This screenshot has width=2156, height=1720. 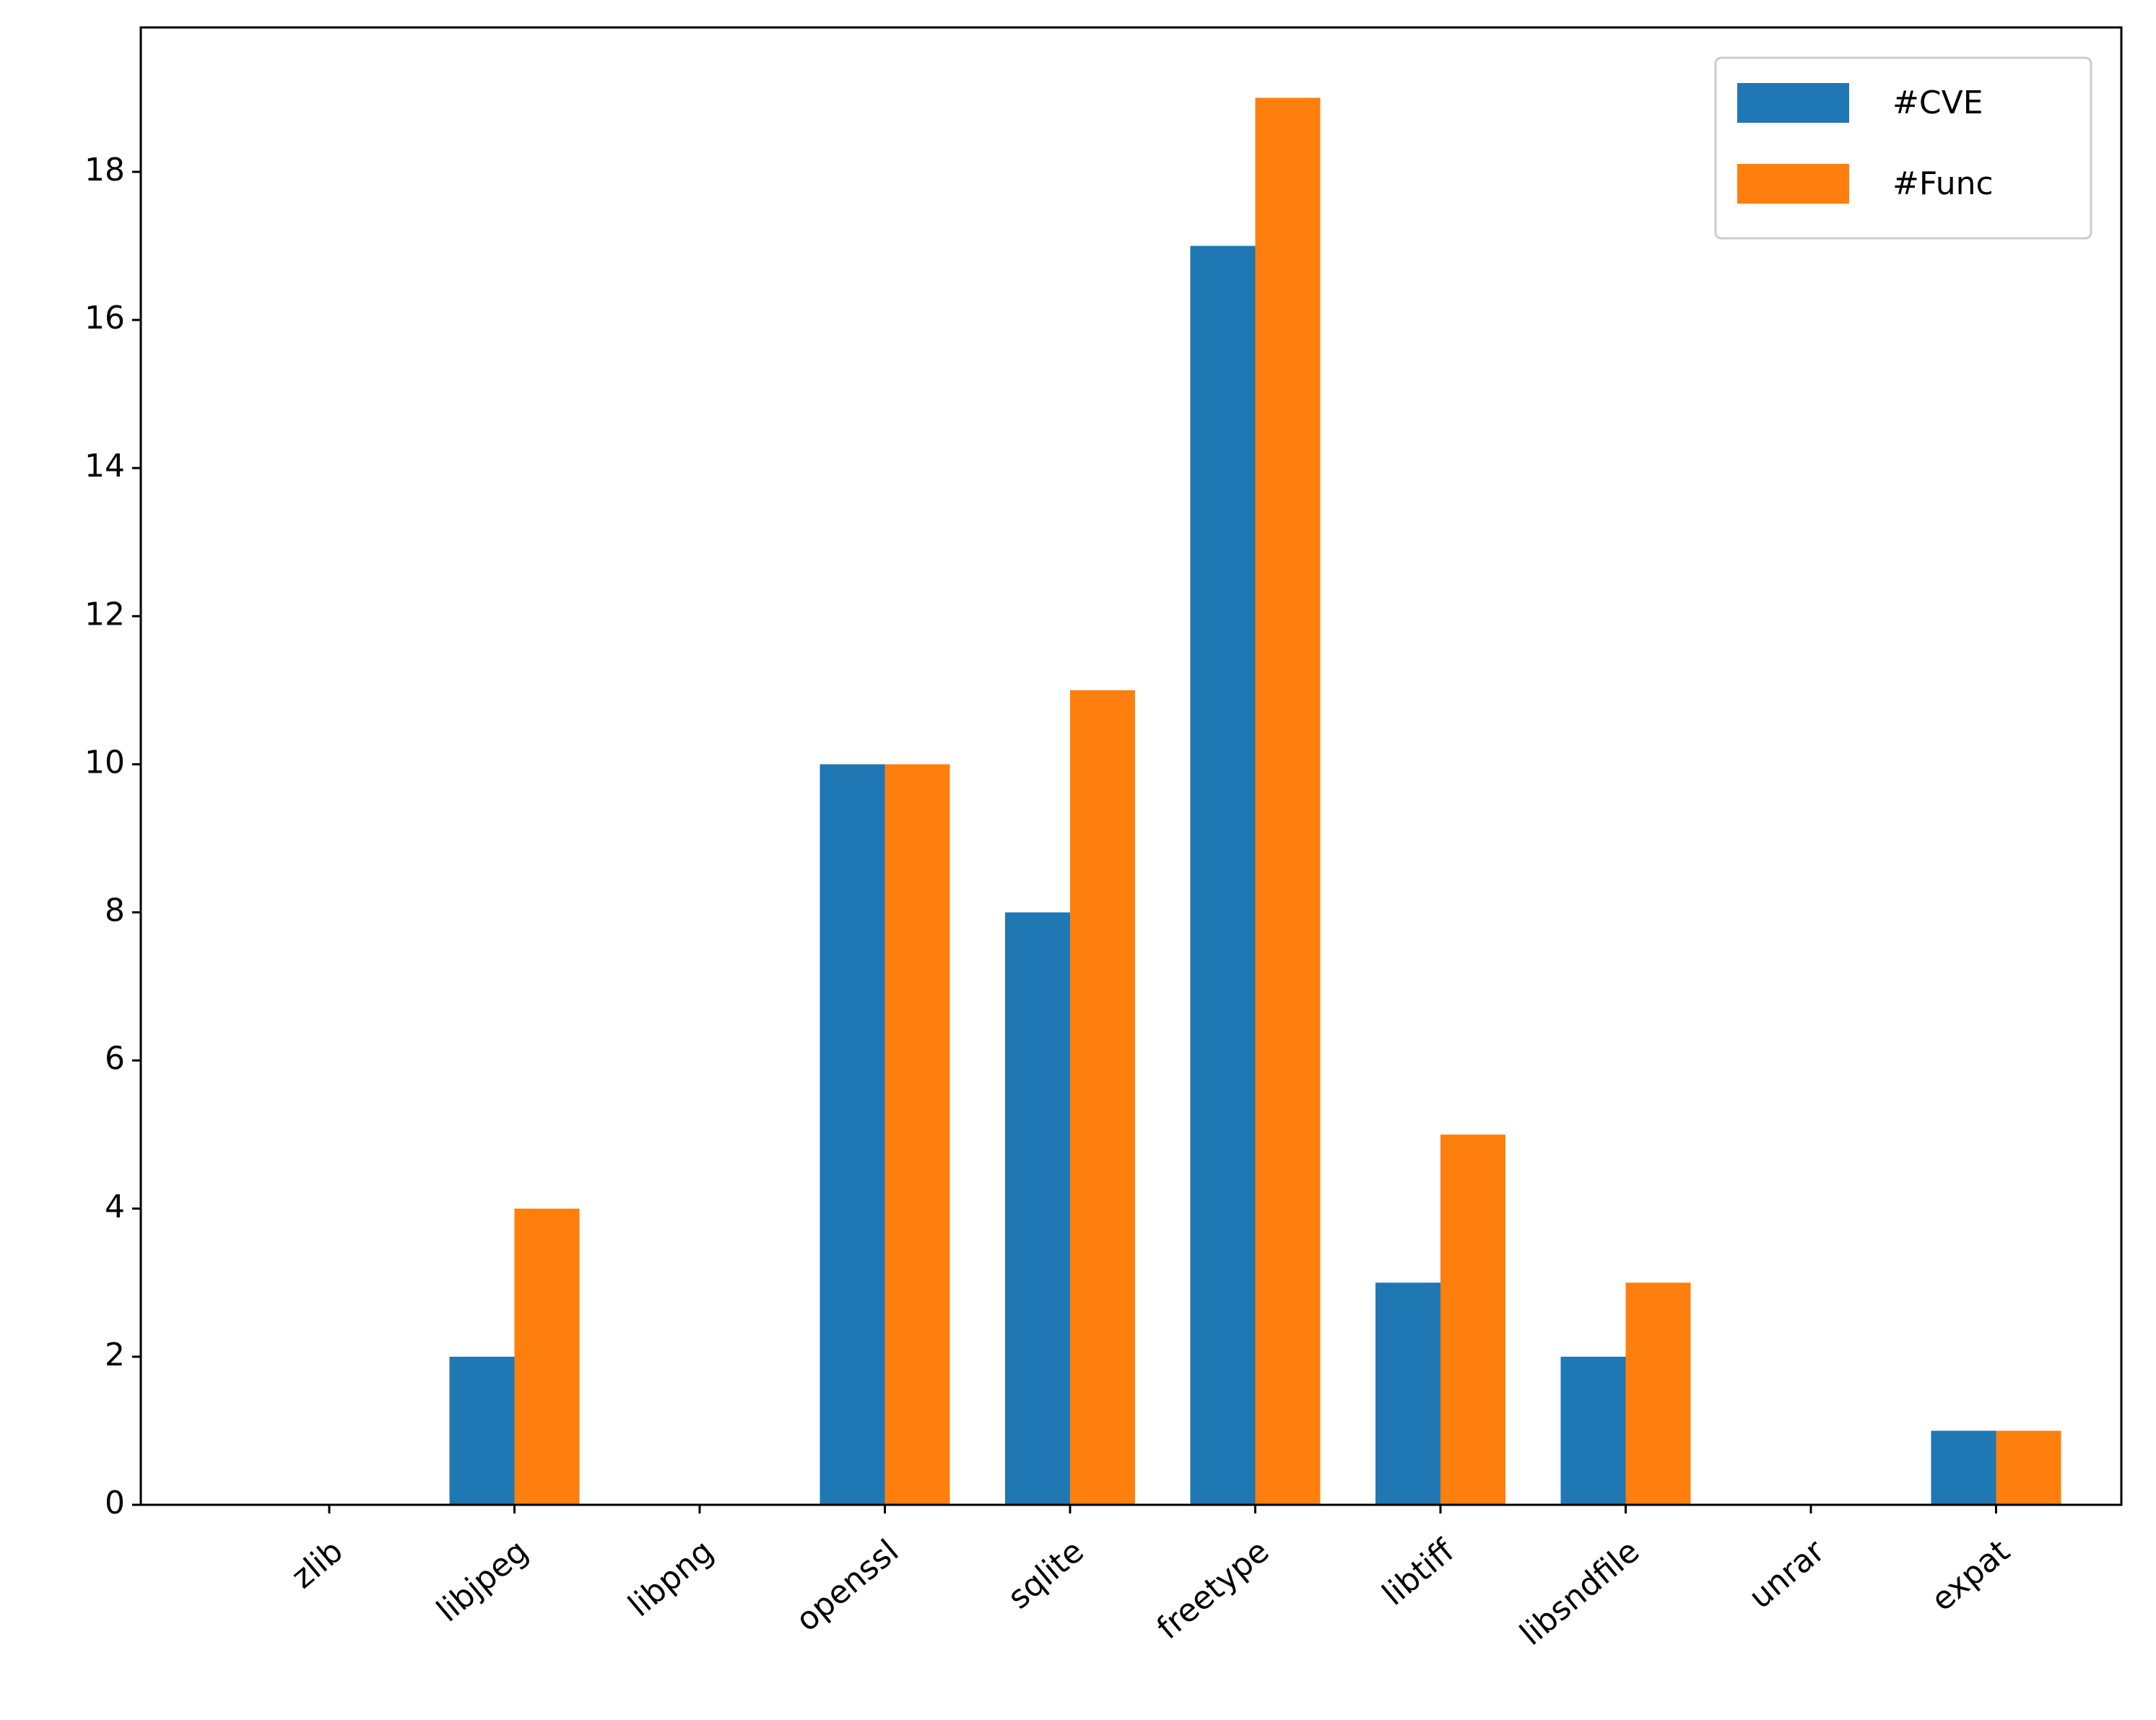 I want to click on y-tick-label: 6, so click(x=115, y=1059).